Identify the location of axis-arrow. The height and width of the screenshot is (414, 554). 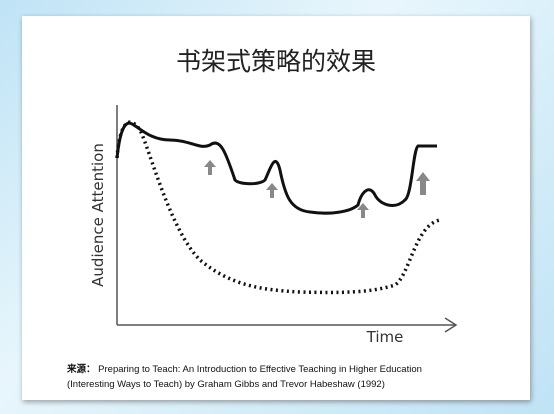
(451, 325).